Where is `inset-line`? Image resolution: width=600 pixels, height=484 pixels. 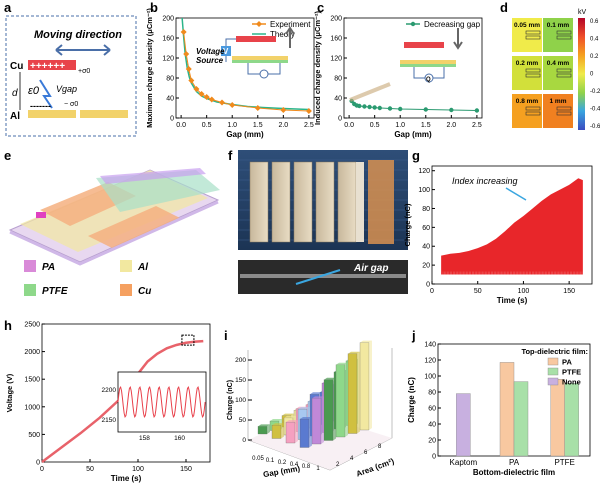 inset-line is located at coordinates (161, 402).